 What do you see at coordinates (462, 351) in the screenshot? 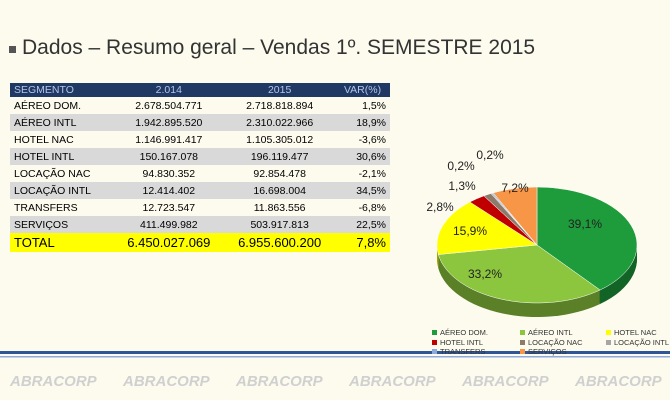
I see `legend-label: TRANSFERS` at bounding box center [462, 351].